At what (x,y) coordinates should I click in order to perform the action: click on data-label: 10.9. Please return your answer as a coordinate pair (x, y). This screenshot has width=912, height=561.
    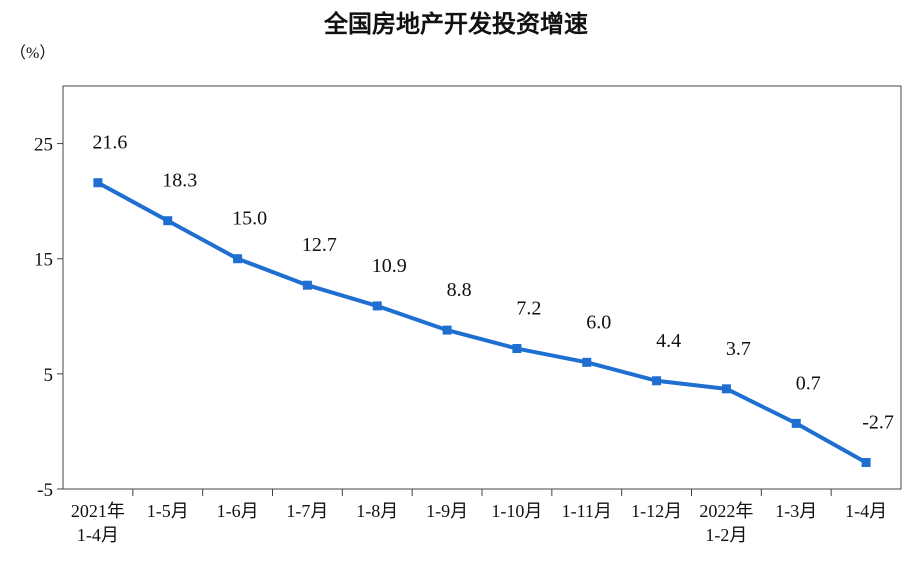
    Looking at the image, I should click on (389, 266).